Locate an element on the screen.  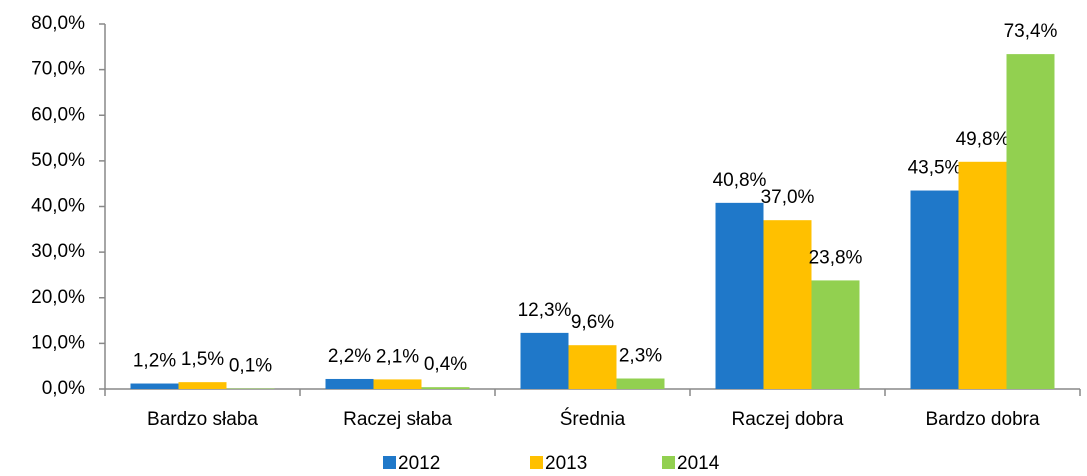
data-label: 2,1% is located at coordinates (397, 356).